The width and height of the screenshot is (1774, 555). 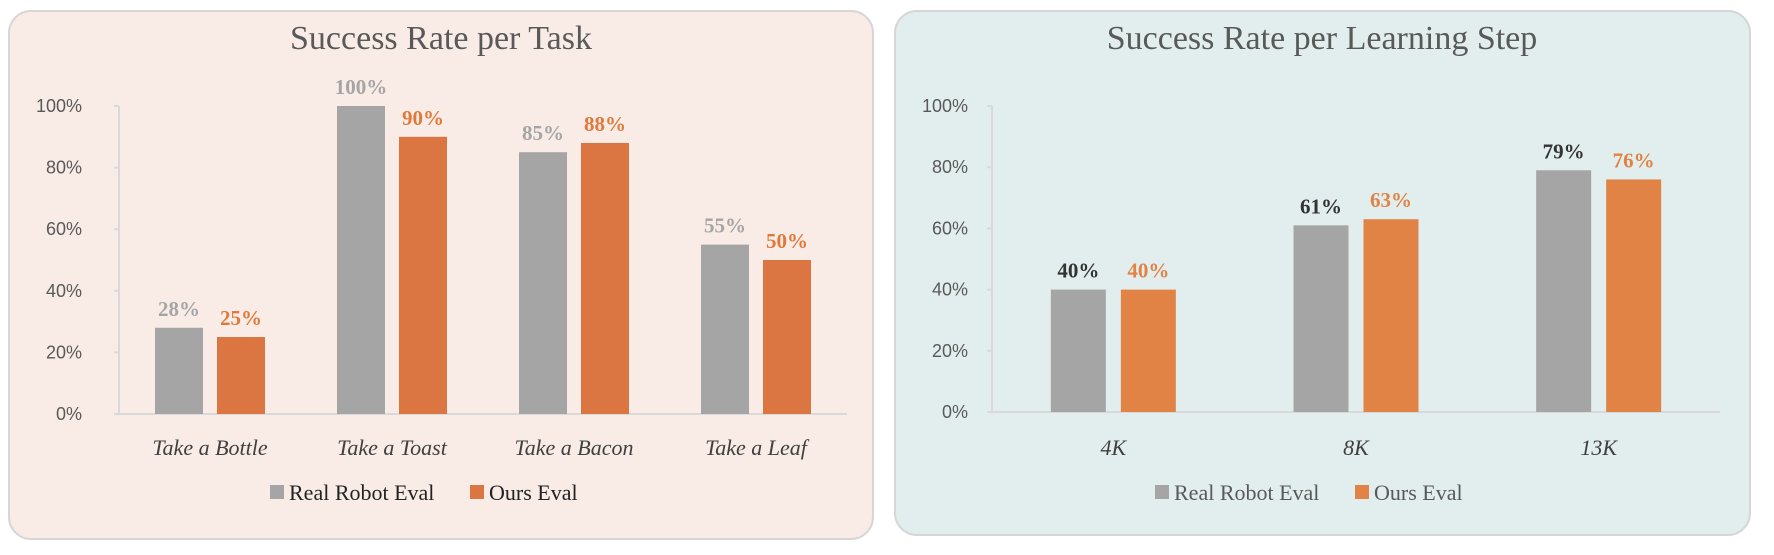 I want to click on data-label: 79%, so click(x=1564, y=151).